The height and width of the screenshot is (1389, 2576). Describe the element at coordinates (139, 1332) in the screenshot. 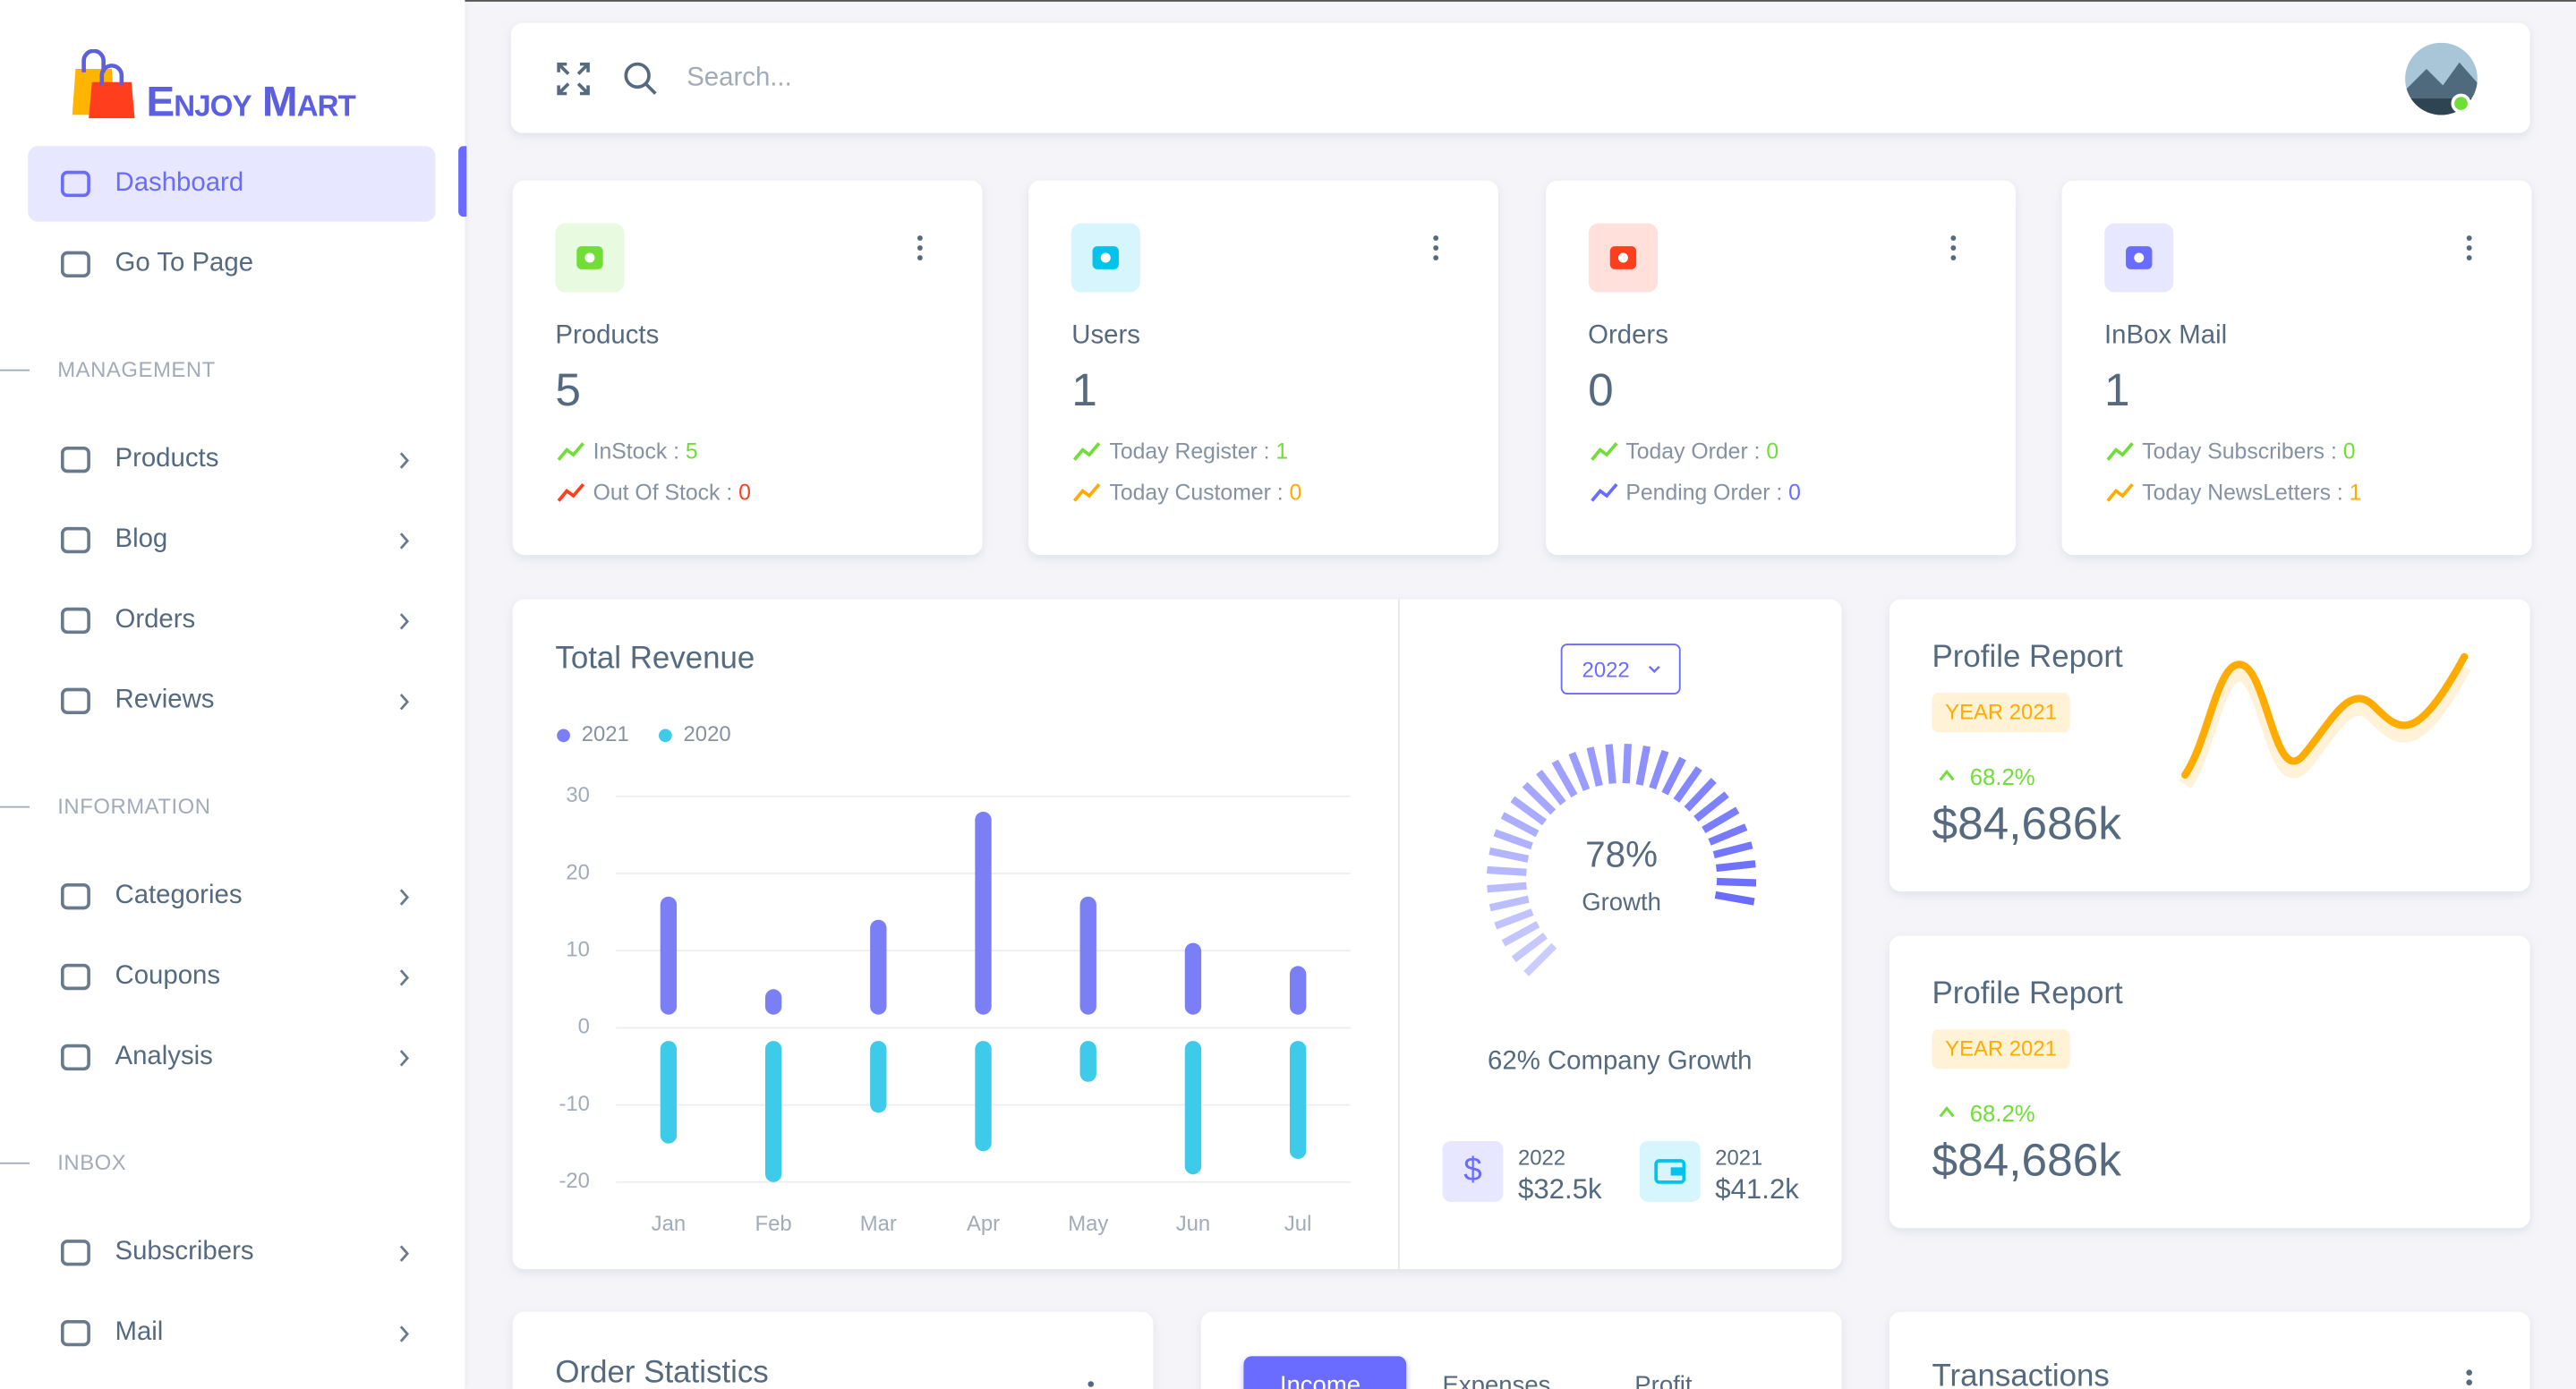

I see `nav-item: Mail` at that location.